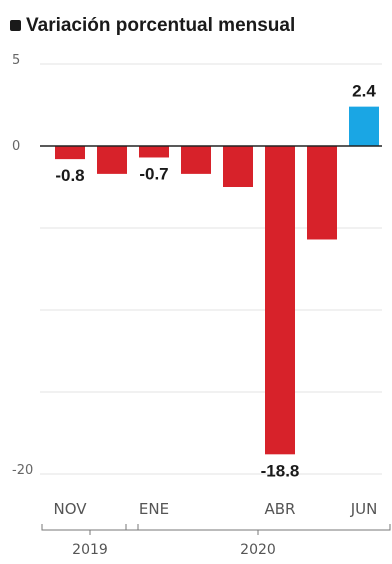  I want to click on category-labels: NOV ENE ABR JUN, so click(215, 509).